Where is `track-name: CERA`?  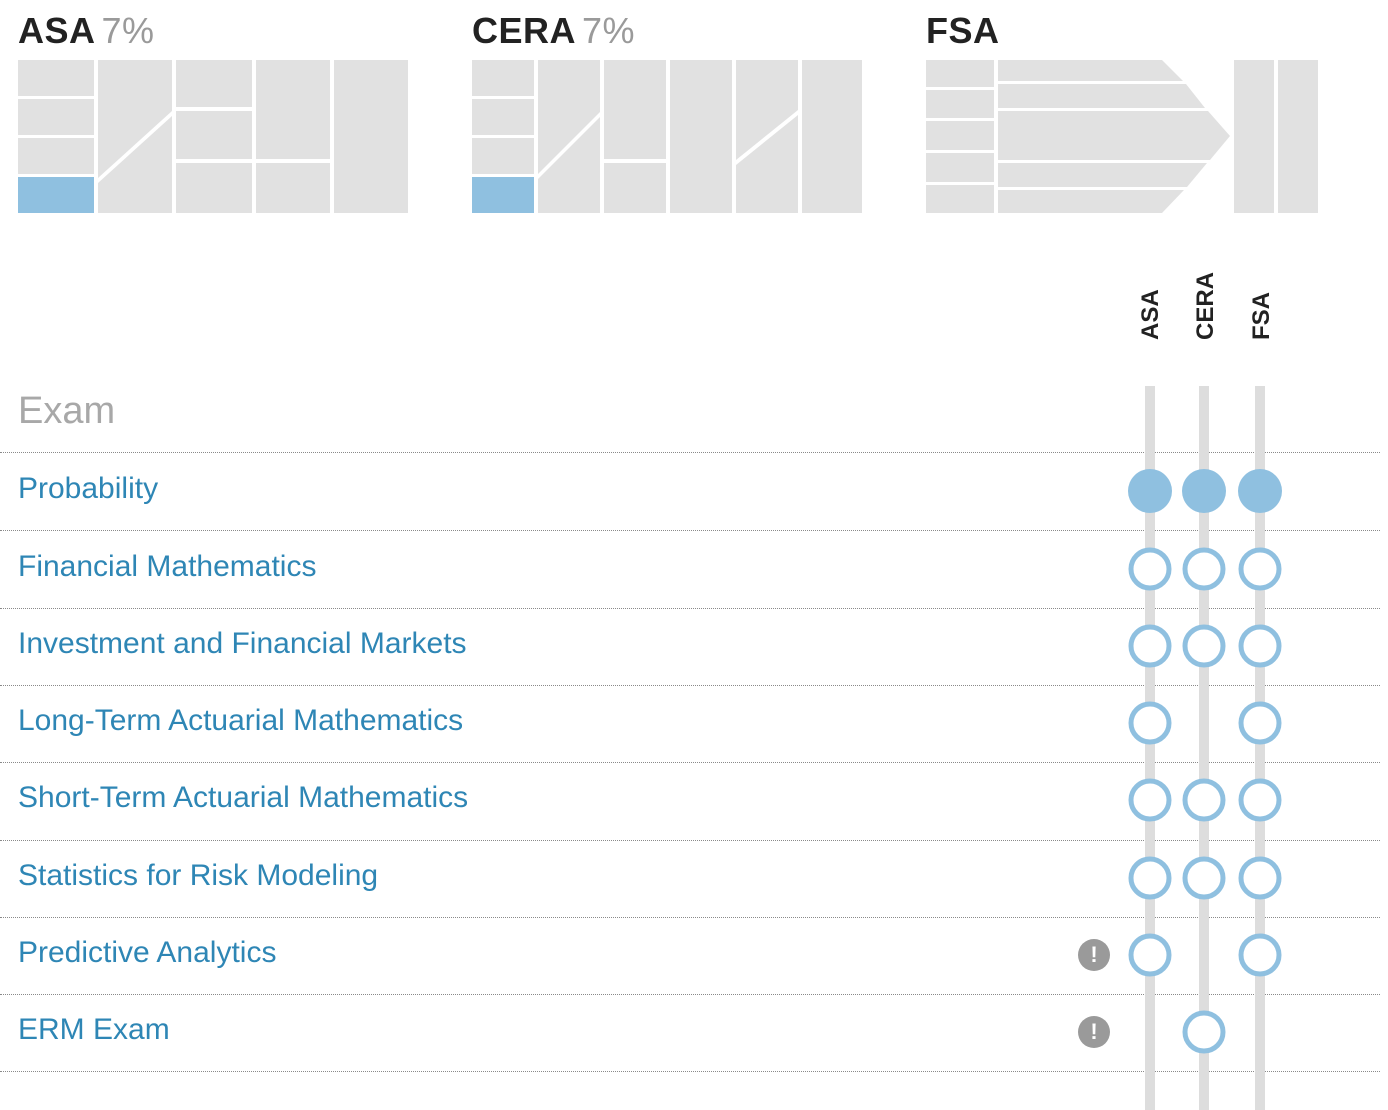
track-name: CERA is located at coordinates (524, 30).